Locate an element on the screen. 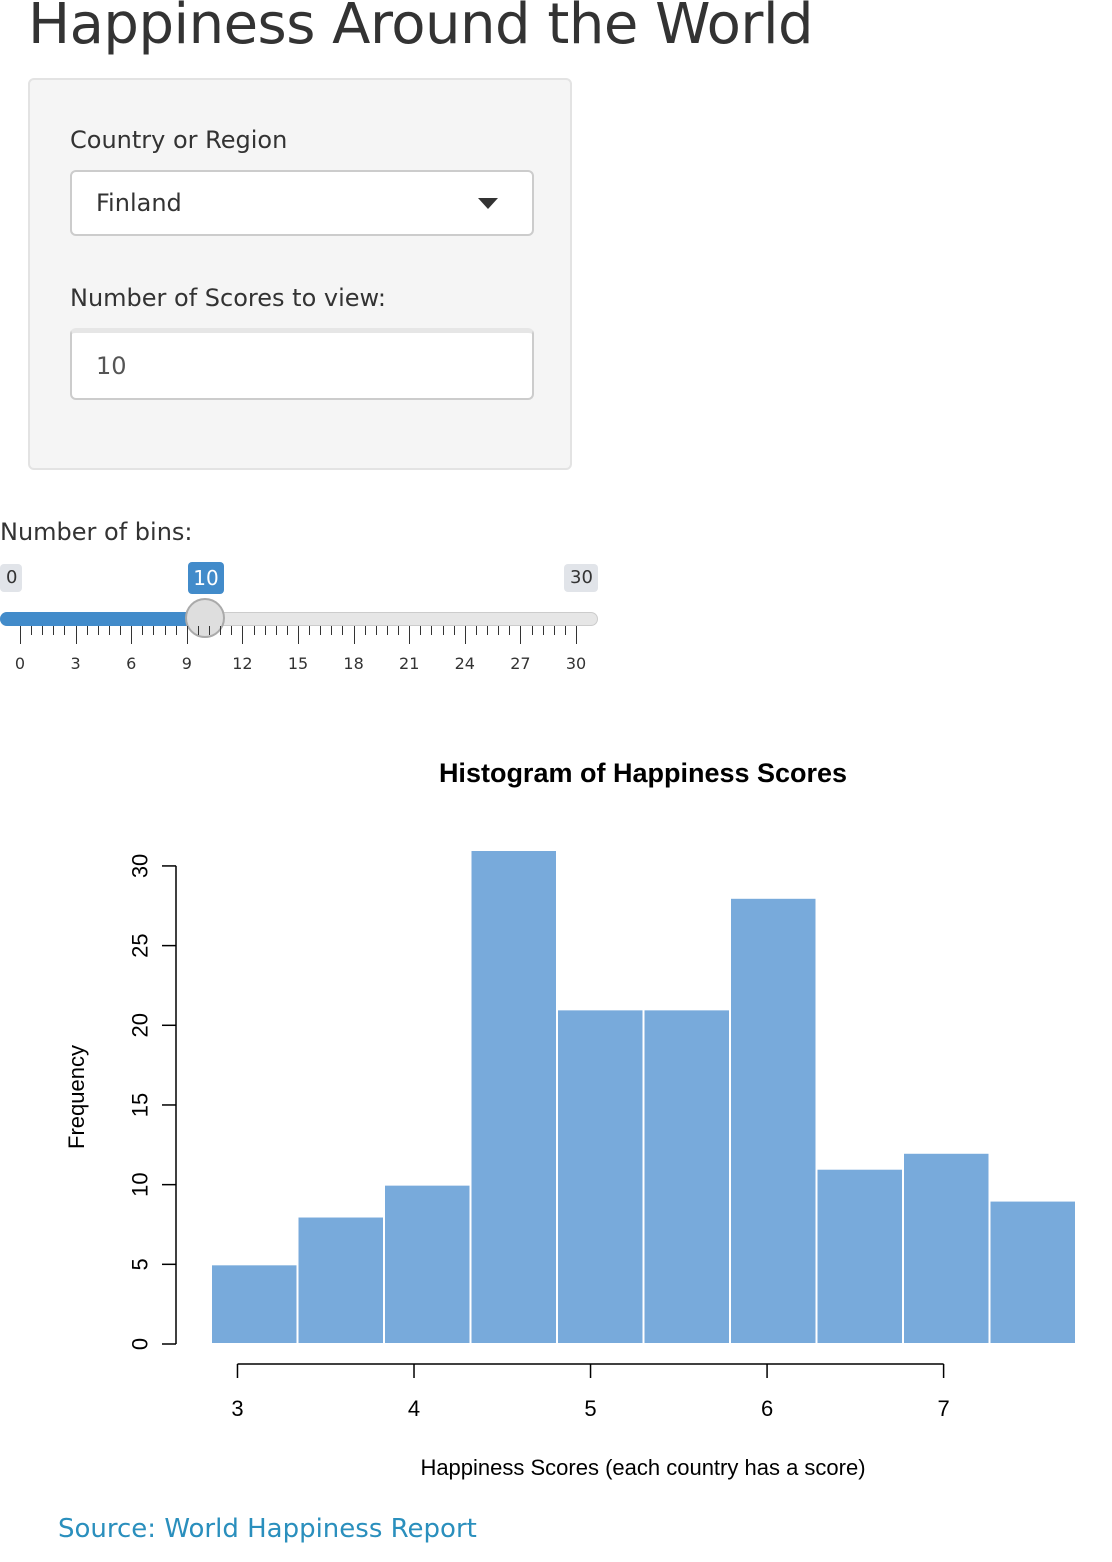 This screenshot has height=1562, width=1112. y-tick-label: 30 is located at coordinates (140, 866).